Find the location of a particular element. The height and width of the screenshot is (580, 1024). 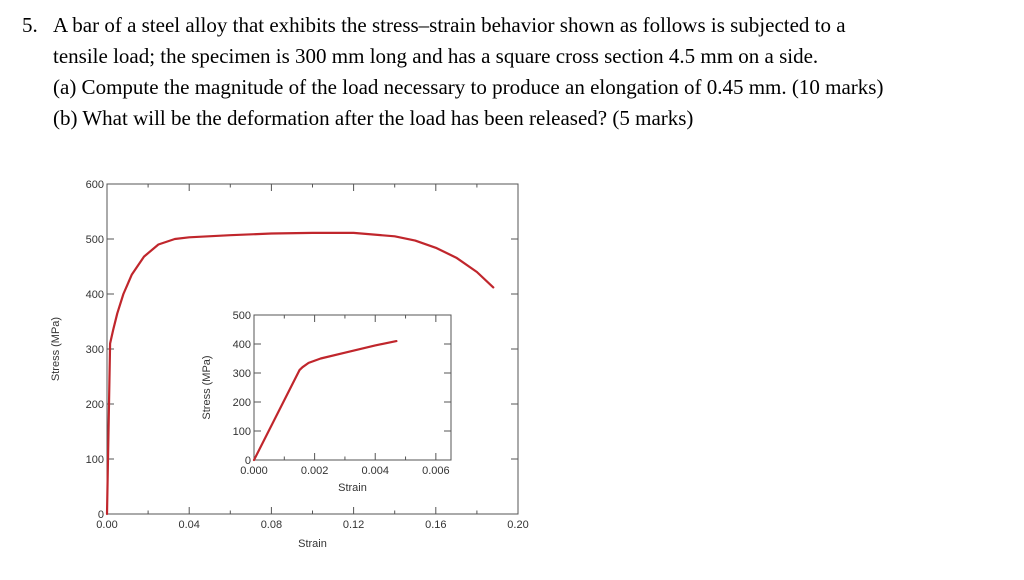

inset-y-tick-label: 400 is located at coordinates (242, 345).